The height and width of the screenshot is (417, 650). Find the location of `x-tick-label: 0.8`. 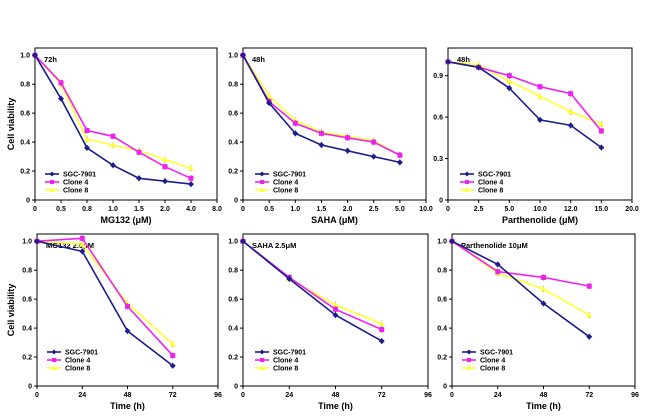

x-tick-label: 0.8 is located at coordinates (87, 209).